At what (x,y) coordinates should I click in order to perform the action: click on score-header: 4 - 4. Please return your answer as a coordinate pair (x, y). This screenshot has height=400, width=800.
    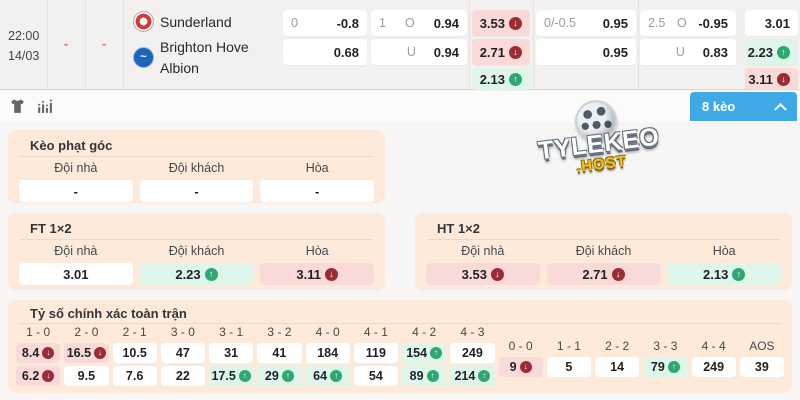
    Looking at the image, I should click on (713, 346).